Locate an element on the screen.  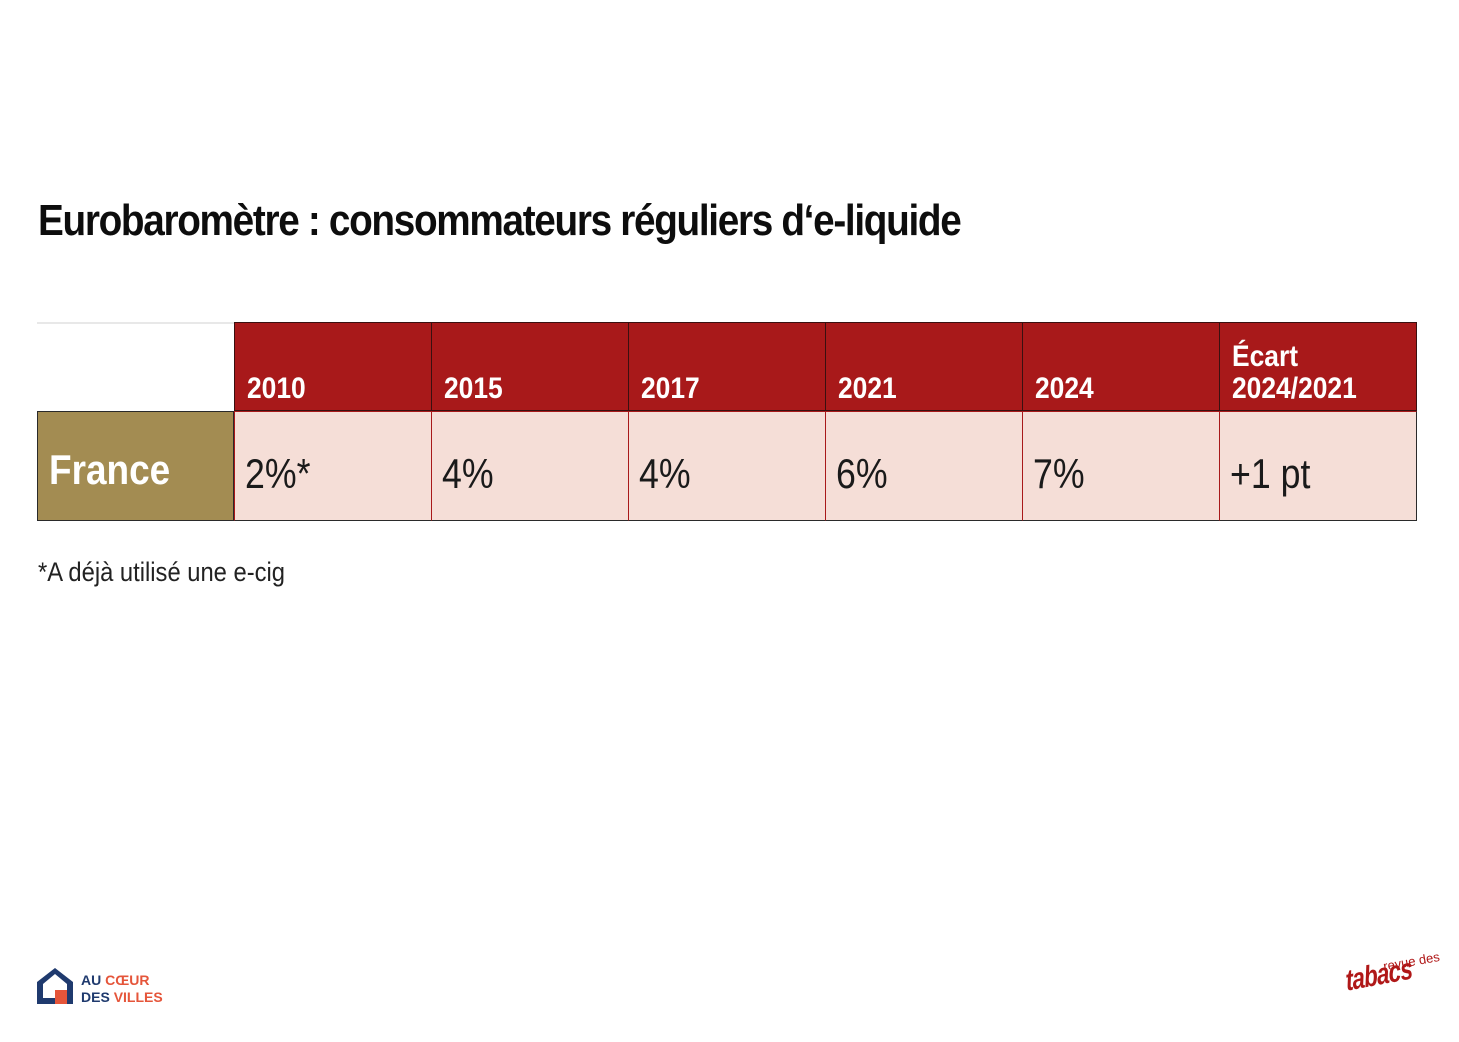
table-cell: 6% is located at coordinates (924, 466).